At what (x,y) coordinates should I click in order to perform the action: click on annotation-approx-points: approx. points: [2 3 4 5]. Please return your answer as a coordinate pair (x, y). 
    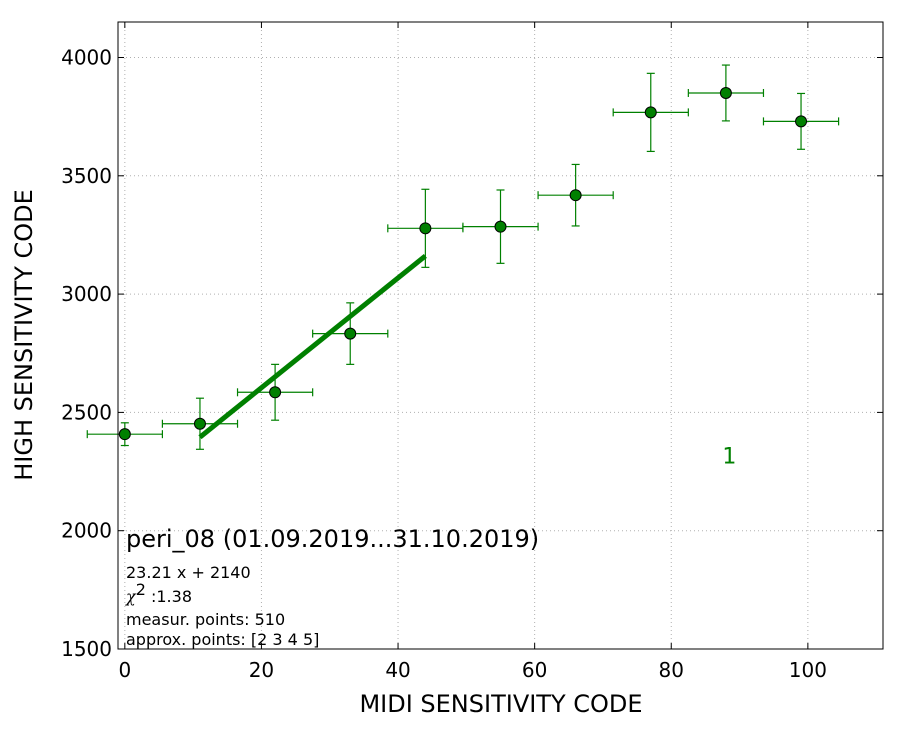
    Looking at the image, I should click on (222, 639).